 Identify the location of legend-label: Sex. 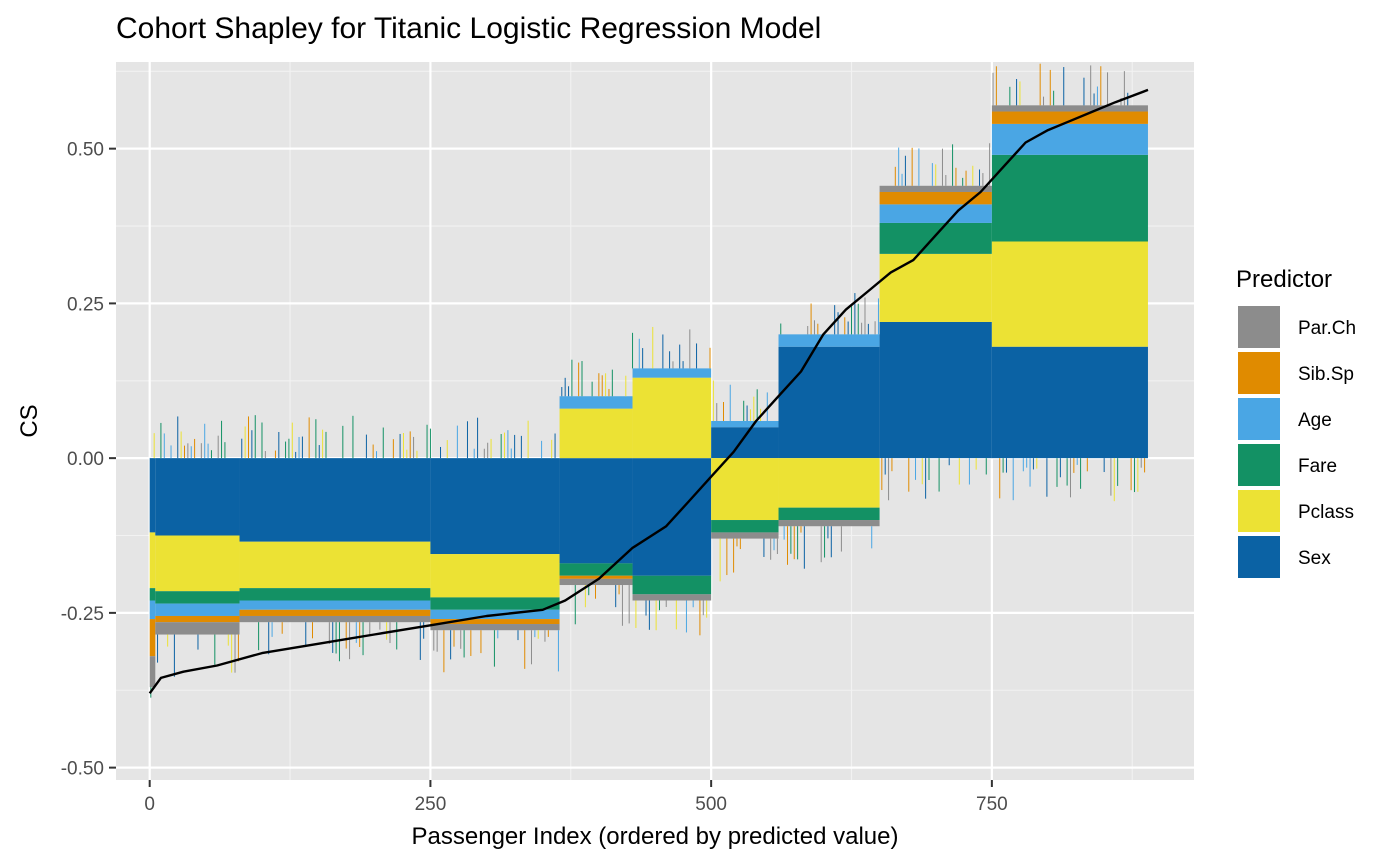
(1314, 558).